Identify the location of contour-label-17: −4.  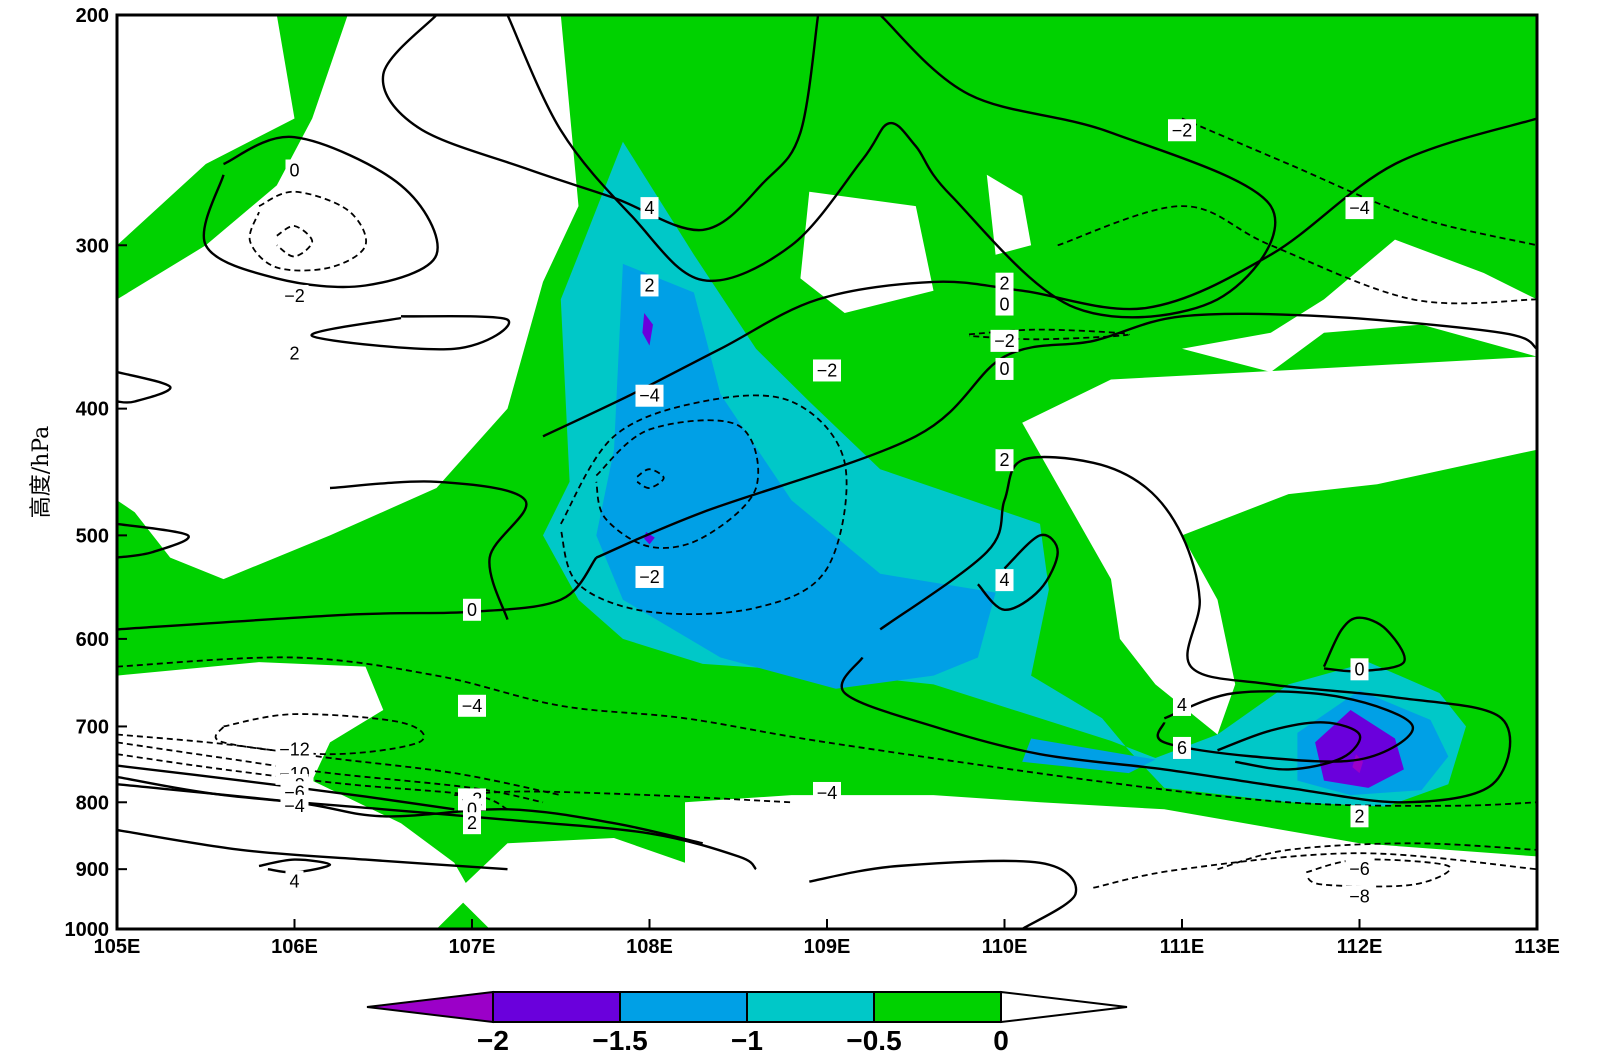
(472, 705).